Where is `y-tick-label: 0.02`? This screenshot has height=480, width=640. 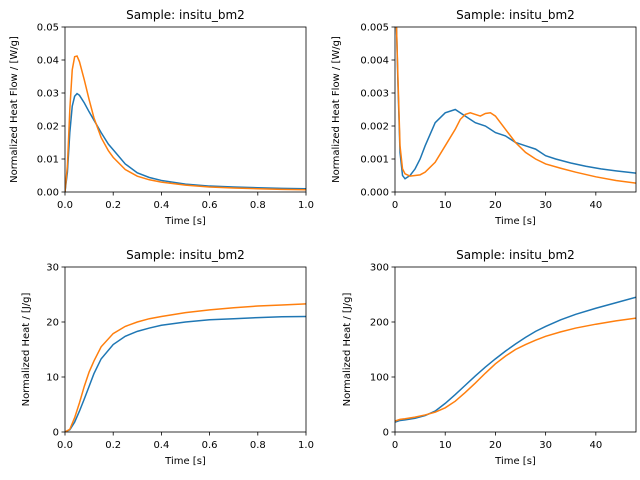 y-tick-label: 0.02 is located at coordinates (48, 127).